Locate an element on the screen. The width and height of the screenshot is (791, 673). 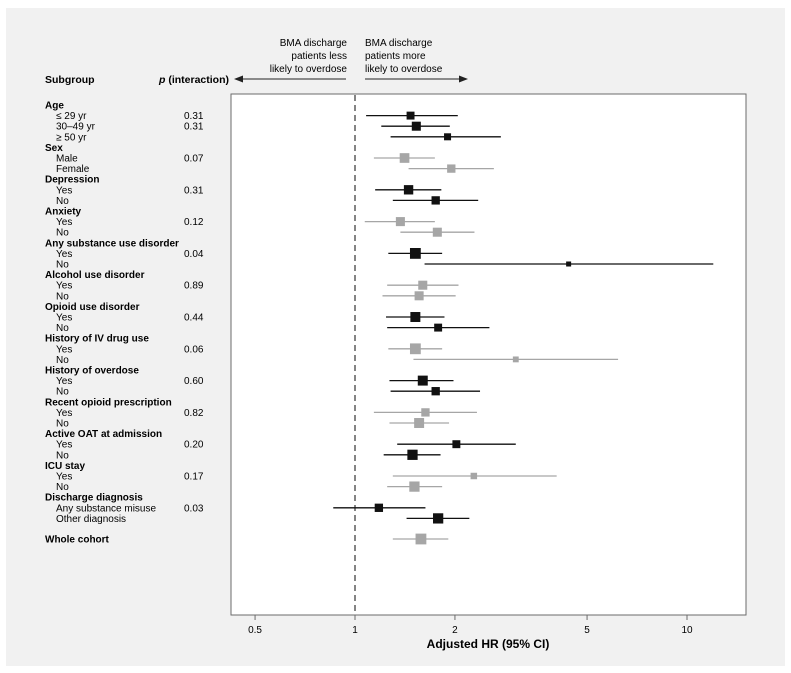
annotation-right-line-3: likely to overdose is located at coordinates (404, 69).